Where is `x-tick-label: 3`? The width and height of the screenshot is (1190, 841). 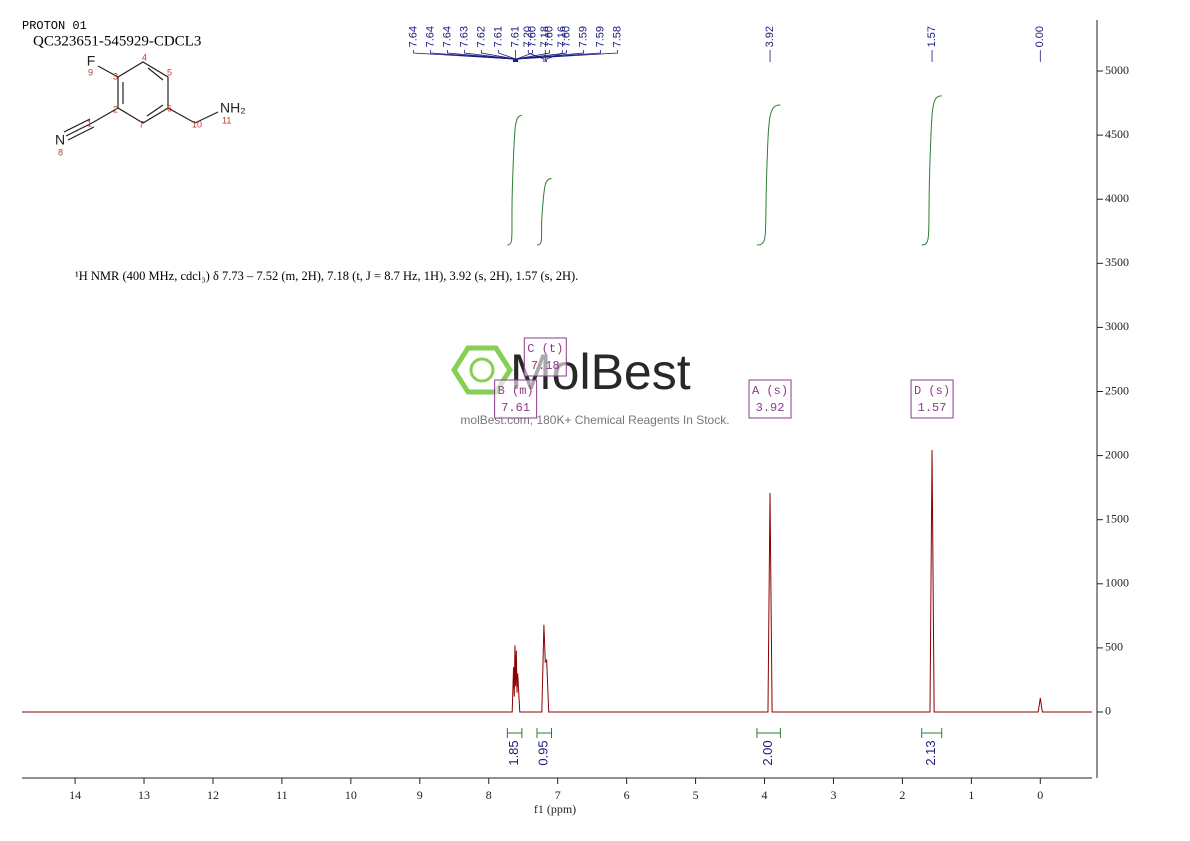
x-tick-label: 3 is located at coordinates (833, 795).